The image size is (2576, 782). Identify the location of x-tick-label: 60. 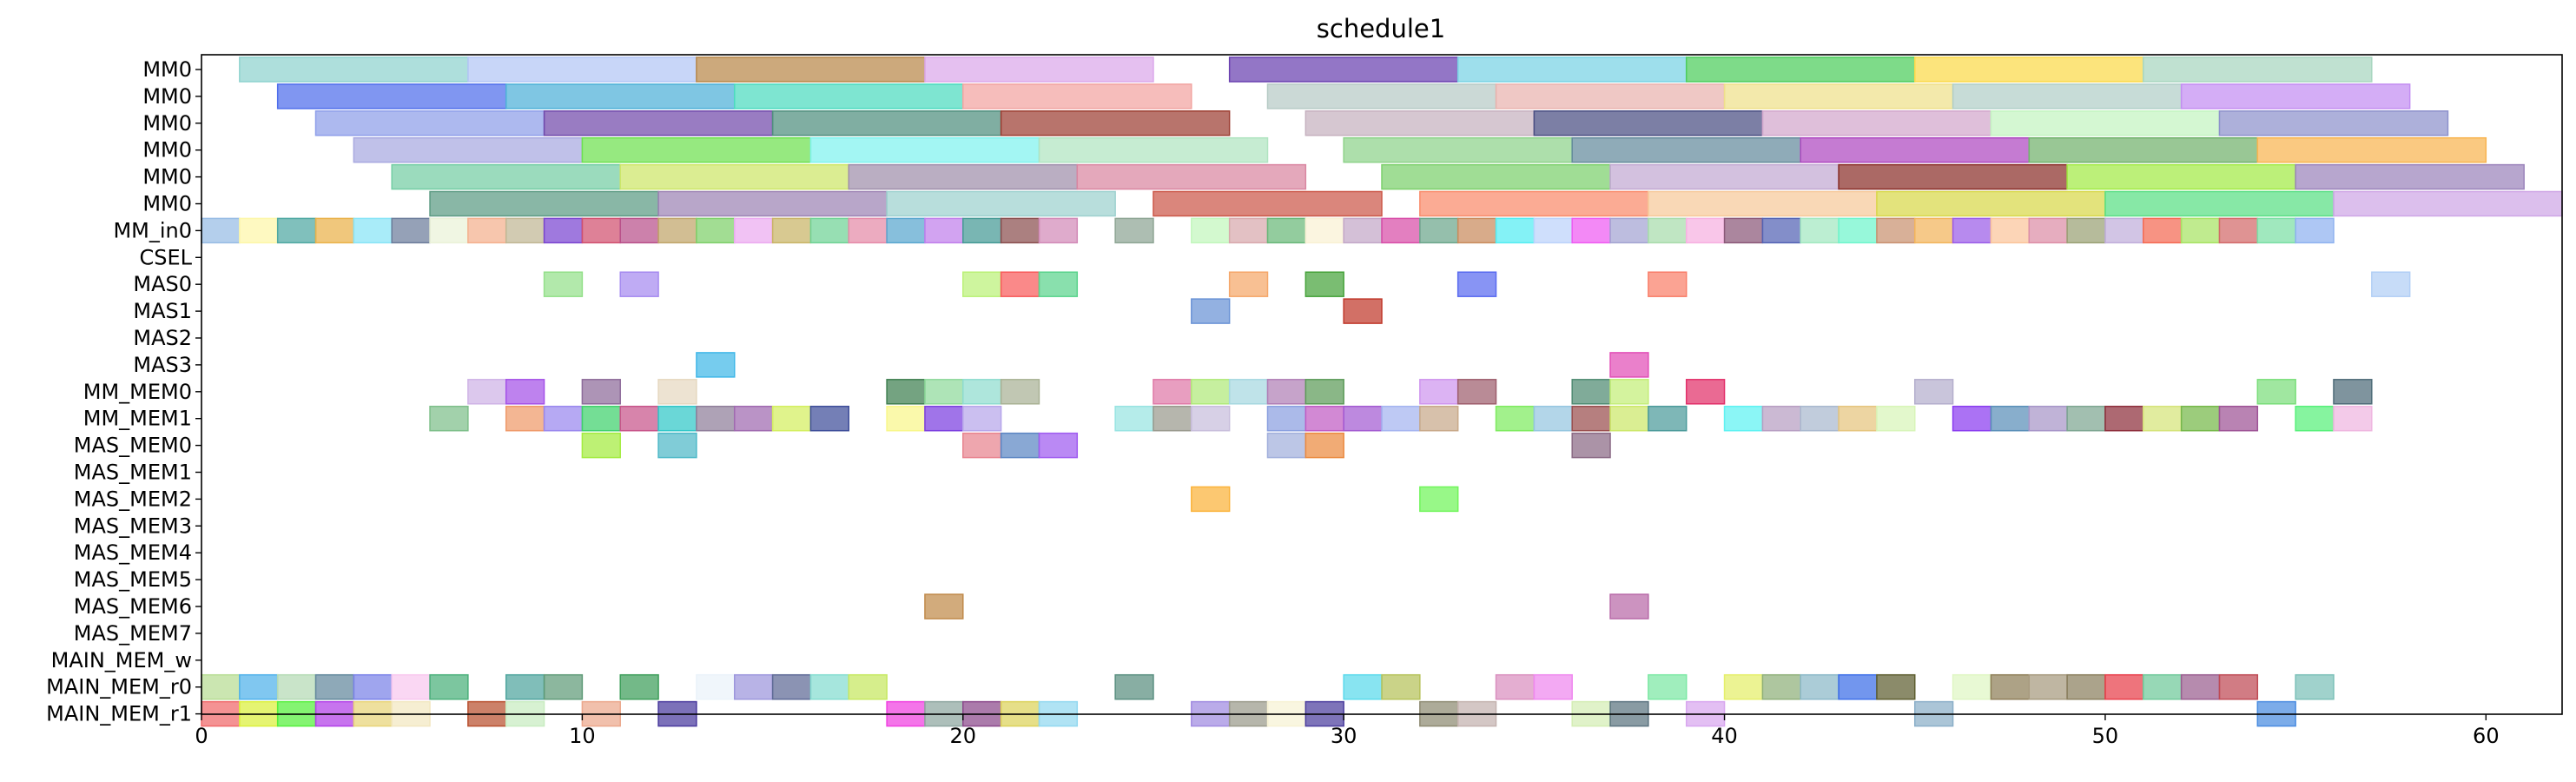
(2486, 736).